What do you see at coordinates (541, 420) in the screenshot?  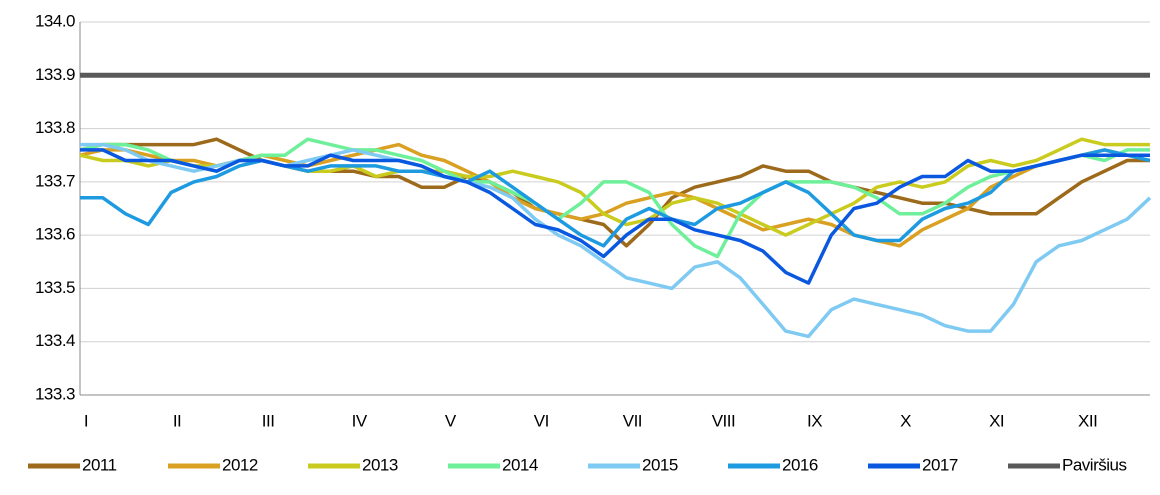 I see `x-tick-label: VI` at bounding box center [541, 420].